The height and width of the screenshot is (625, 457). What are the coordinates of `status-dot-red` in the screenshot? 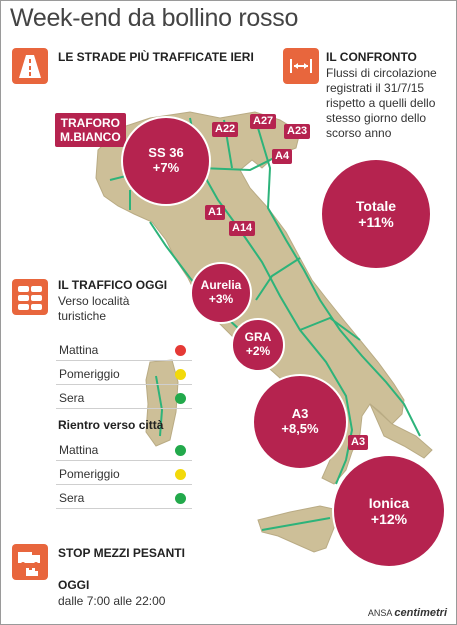 It's located at (180, 350).